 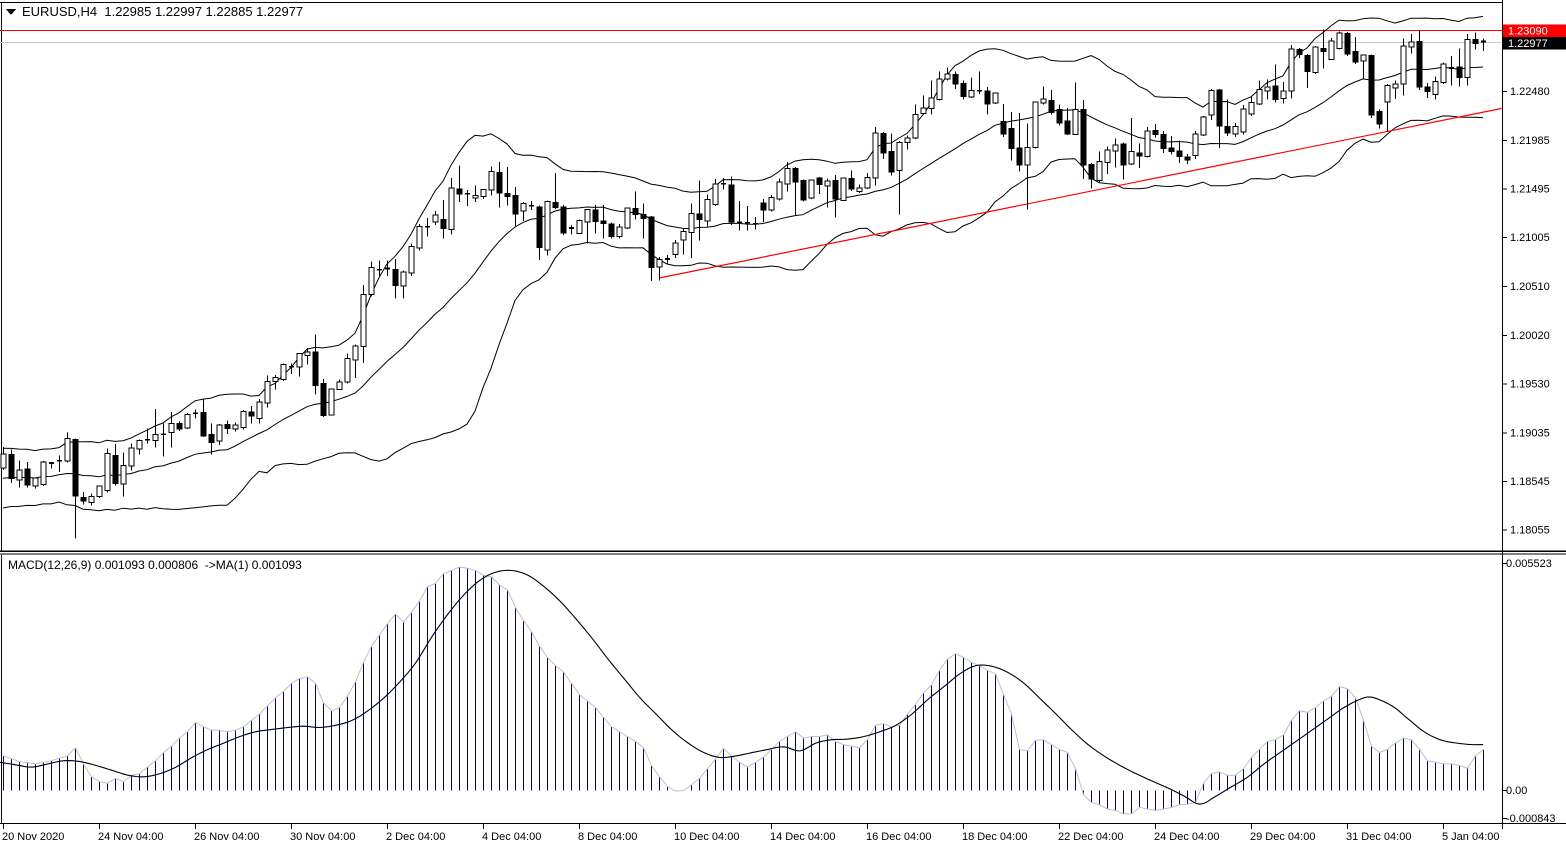 I want to click on svg-text: 4 Dec 04:00, so click(x=511, y=837).